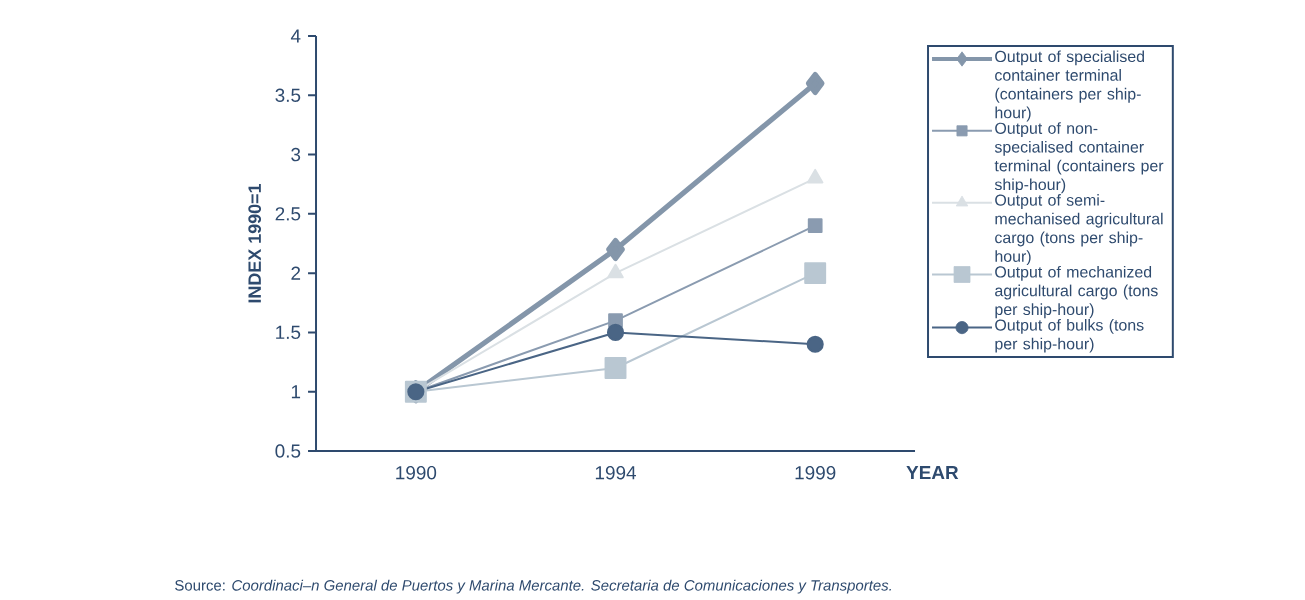 This screenshot has height=600, width=1305. I want to click on y-tick-label: 4, so click(295, 36).